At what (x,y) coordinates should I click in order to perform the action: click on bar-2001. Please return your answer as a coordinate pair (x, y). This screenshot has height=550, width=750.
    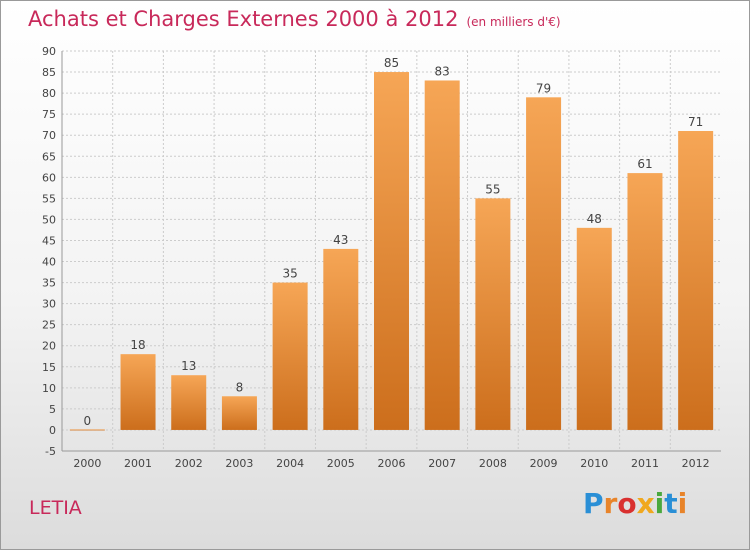
    Looking at the image, I should click on (138, 392).